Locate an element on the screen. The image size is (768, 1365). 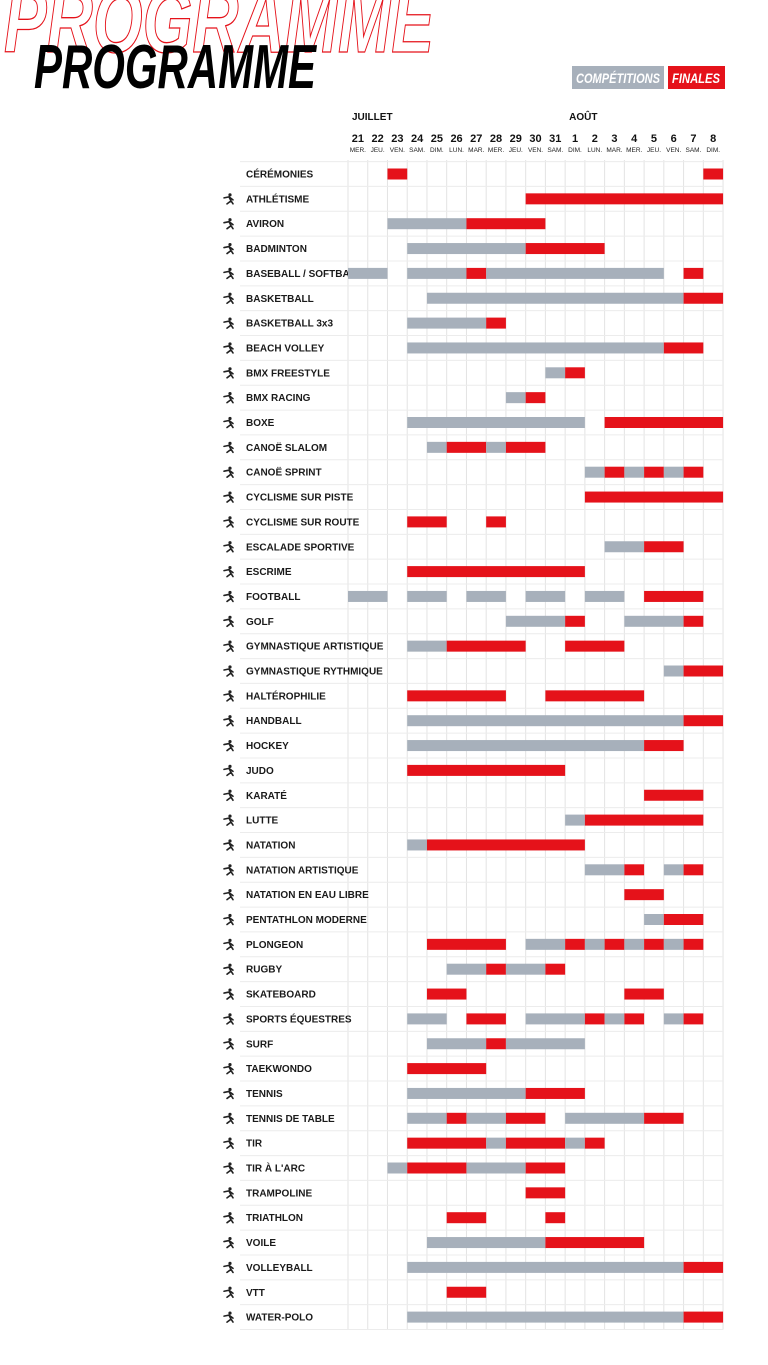
day-number: 1 is located at coordinates (575, 139).